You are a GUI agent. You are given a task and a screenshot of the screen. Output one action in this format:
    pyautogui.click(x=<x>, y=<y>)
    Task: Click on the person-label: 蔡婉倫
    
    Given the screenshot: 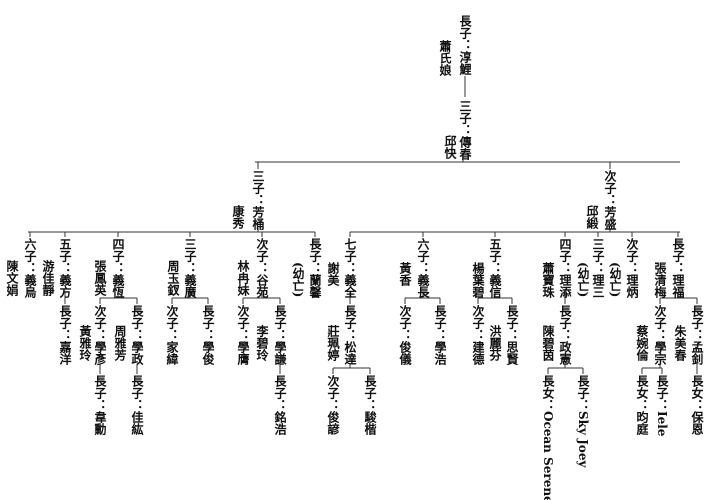 What is the action you would take?
    pyautogui.click(x=642, y=343)
    